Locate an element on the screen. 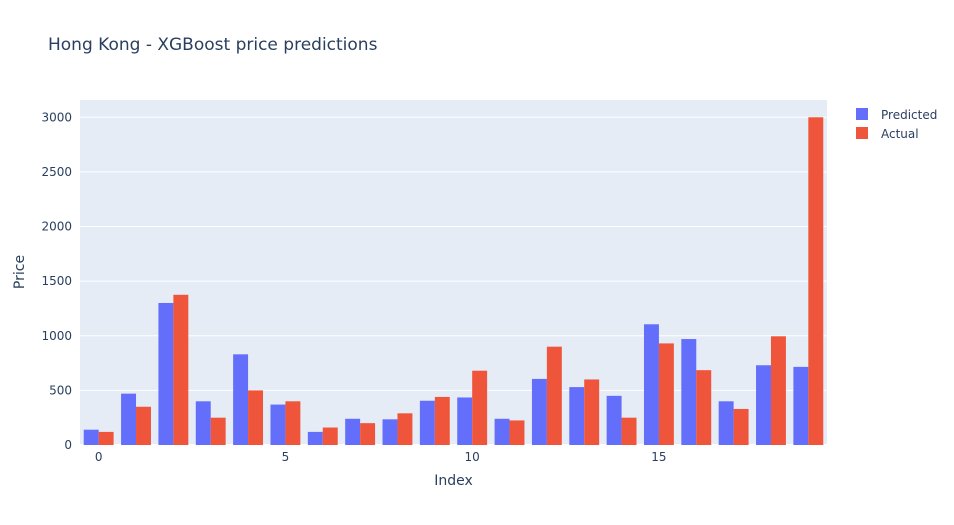 Image resolution: width=954 pixels, height=525 pixels. x-axis-title: Index is located at coordinates (453, 481).